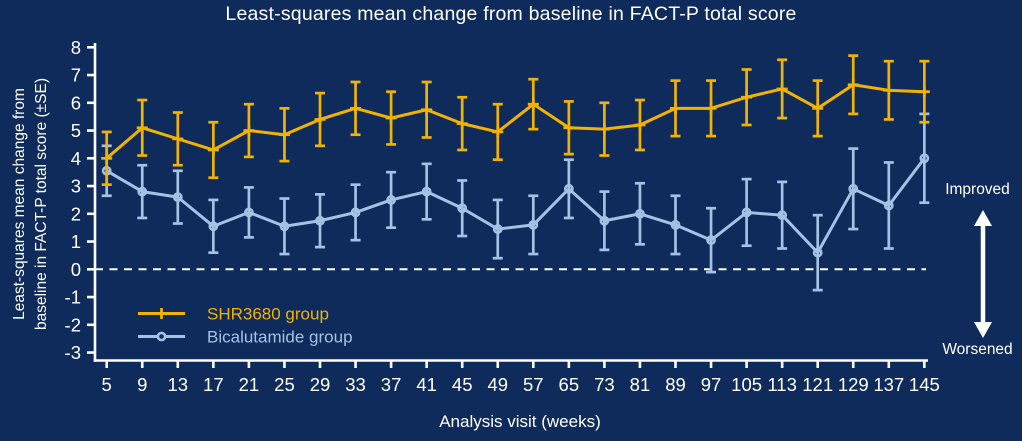 The width and height of the screenshot is (1022, 441). Describe the element at coordinates (983, 218) in the screenshot. I see `arrow-head-up` at that location.